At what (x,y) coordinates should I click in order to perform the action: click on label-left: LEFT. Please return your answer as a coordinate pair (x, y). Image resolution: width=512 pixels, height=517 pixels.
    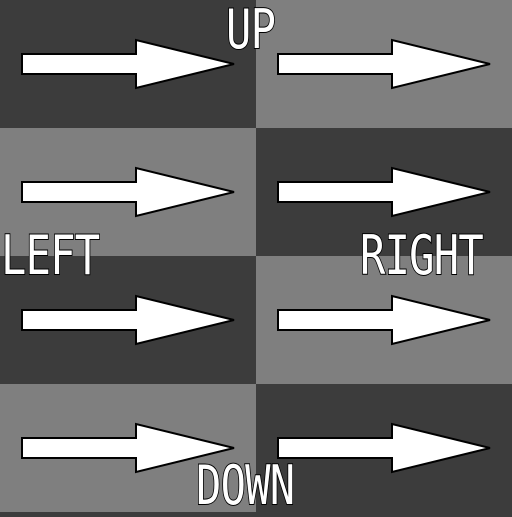
    Looking at the image, I should click on (50, 255).